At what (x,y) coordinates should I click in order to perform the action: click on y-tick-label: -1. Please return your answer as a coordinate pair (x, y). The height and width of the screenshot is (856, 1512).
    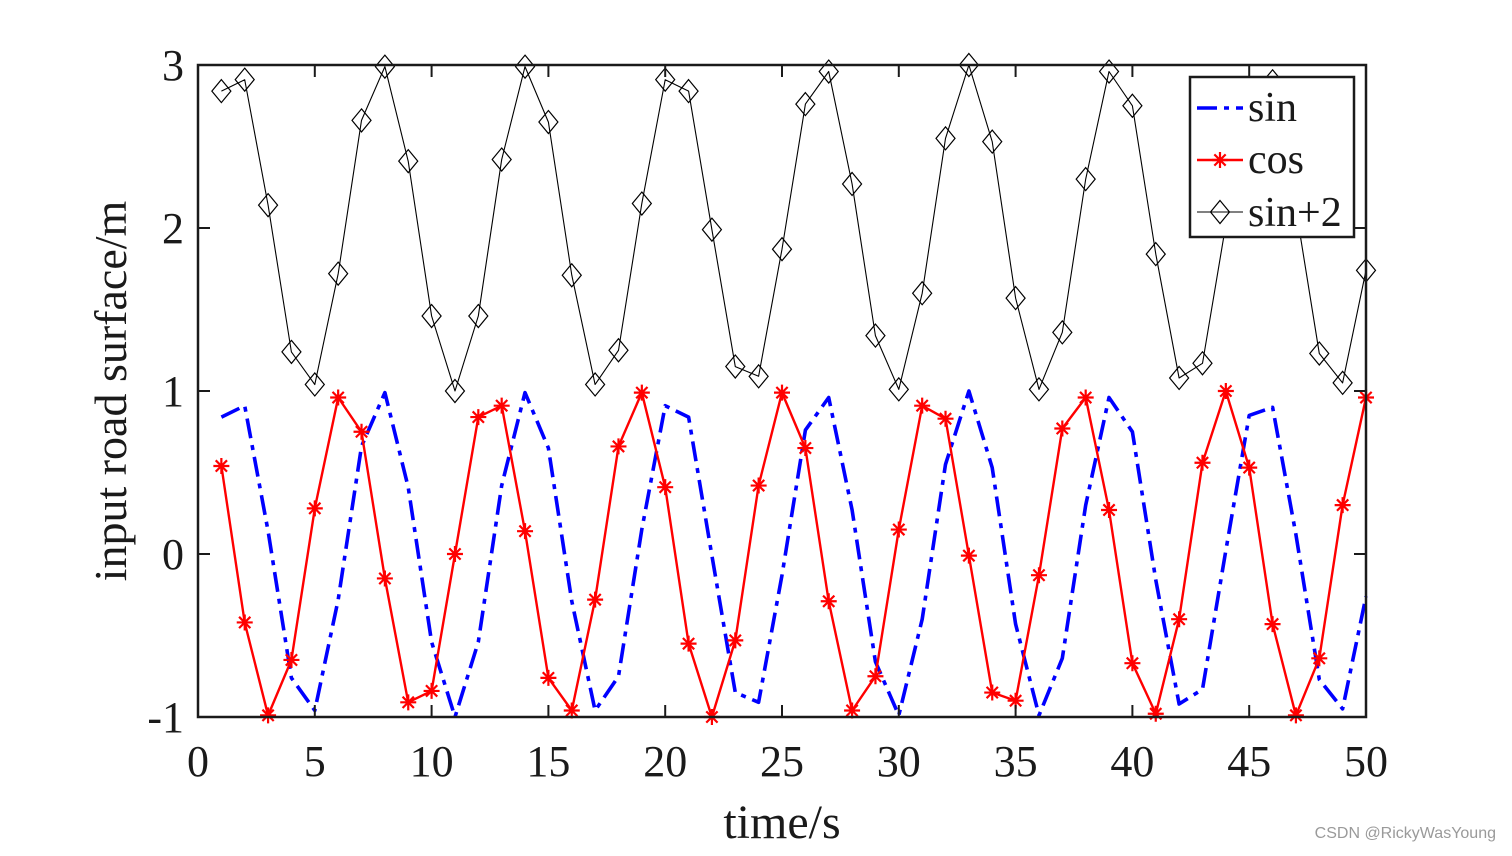
    Looking at the image, I should click on (165, 717).